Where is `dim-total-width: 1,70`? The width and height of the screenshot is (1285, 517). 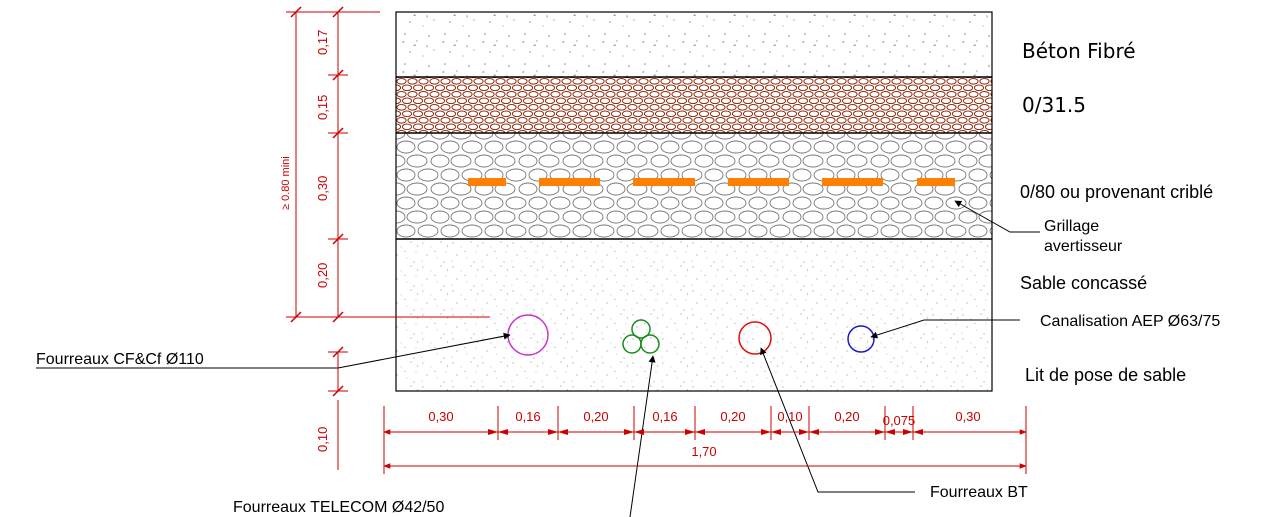 dim-total-width: 1,70 is located at coordinates (703, 451).